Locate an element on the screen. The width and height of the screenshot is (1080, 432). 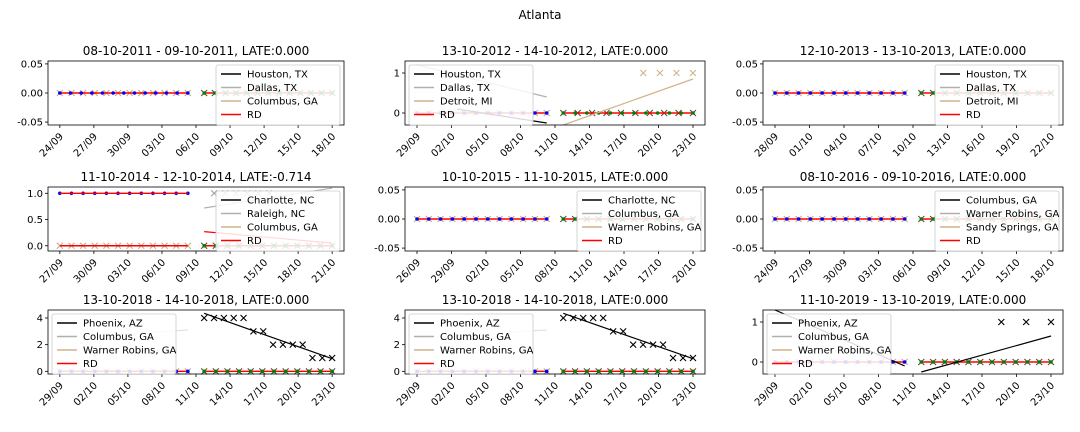
x-tick-label: 11/10 is located at coordinates (547, 145).